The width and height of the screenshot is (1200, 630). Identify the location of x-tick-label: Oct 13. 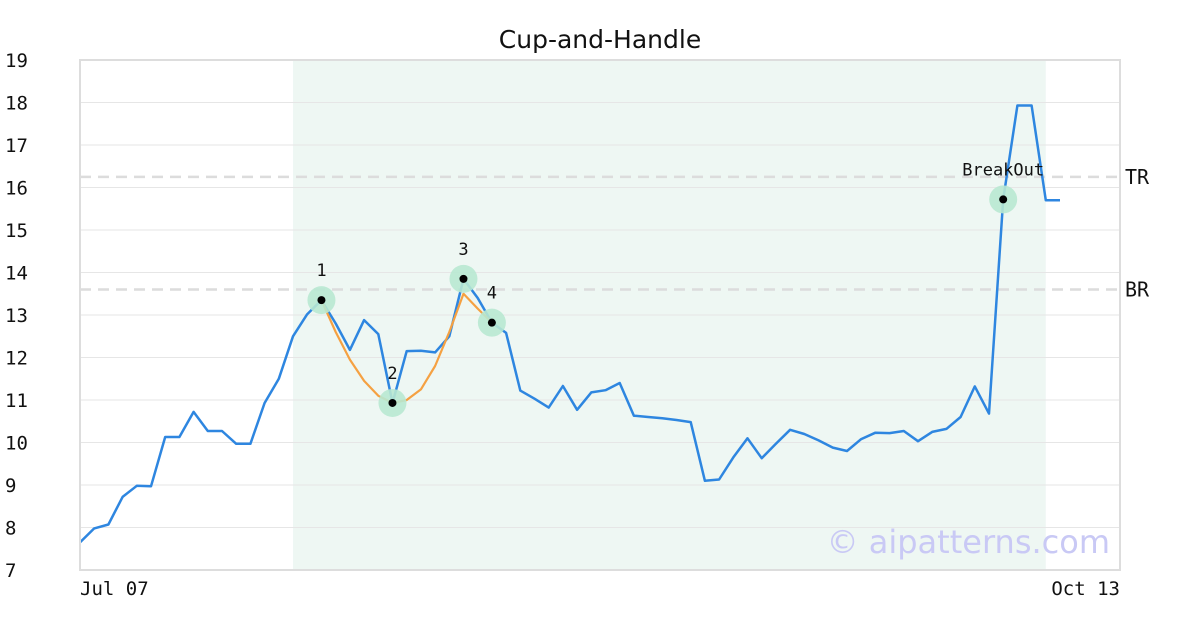
(1085, 589).